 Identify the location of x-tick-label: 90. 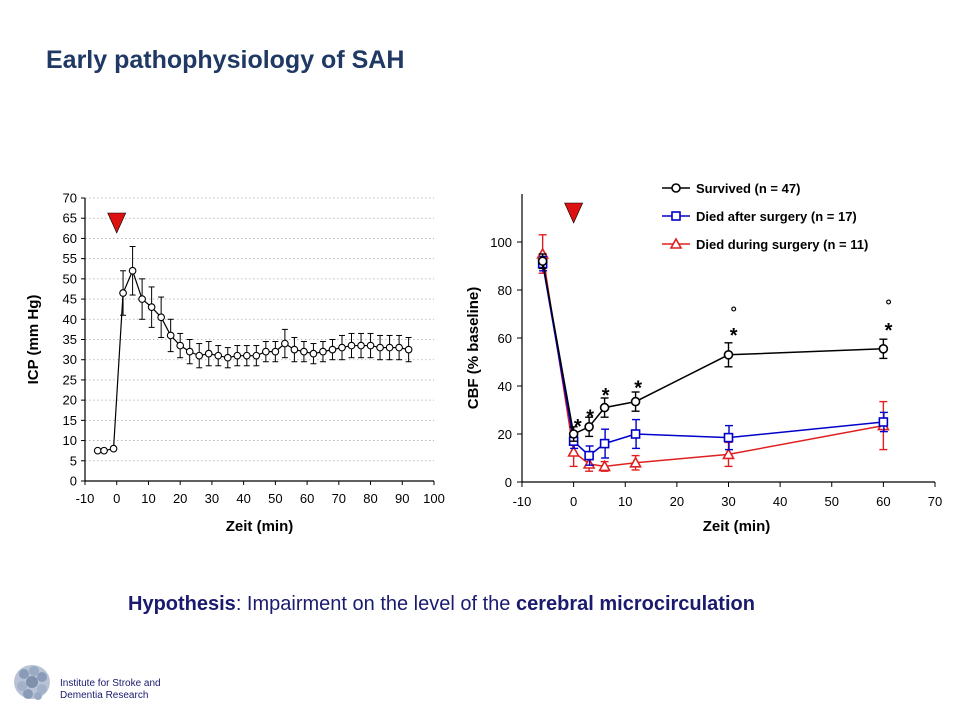
(402, 498).